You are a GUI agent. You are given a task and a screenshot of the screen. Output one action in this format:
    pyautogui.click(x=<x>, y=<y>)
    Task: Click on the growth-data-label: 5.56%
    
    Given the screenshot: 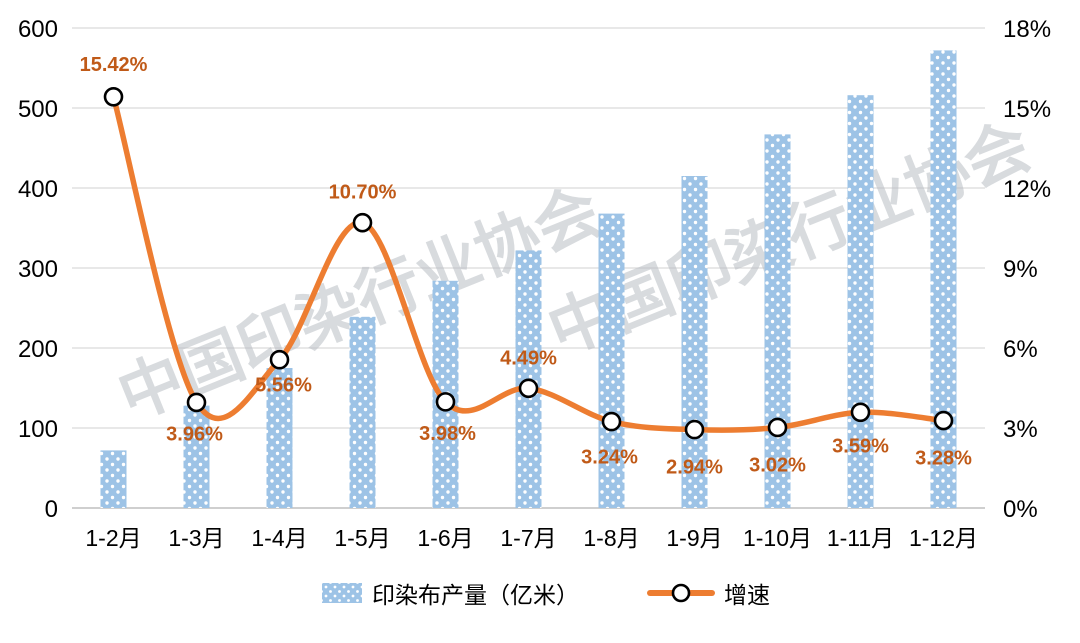 What is the action you would take?
    pyautogui.click(x=283, y=386)
    